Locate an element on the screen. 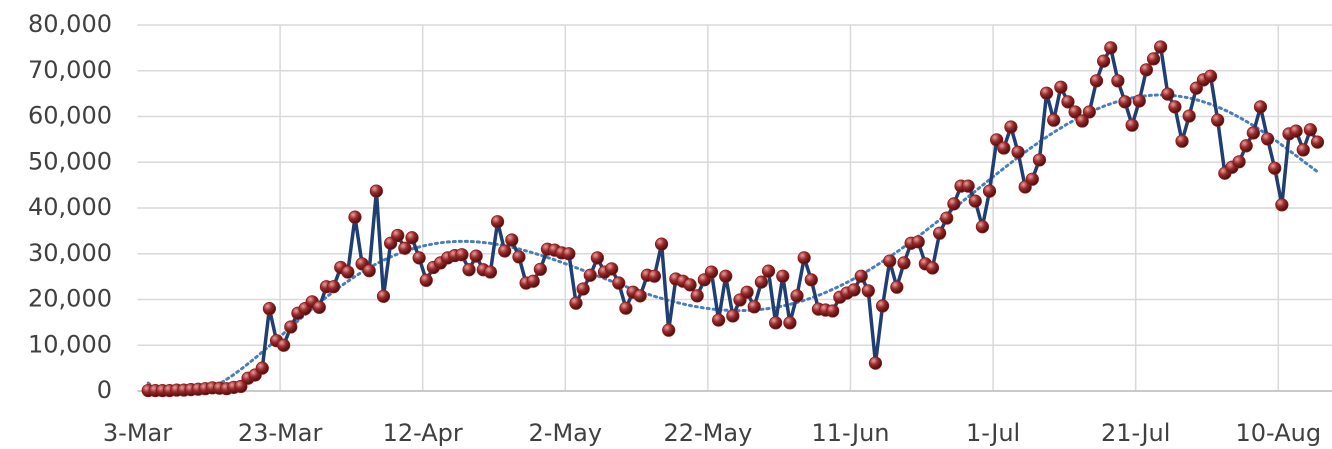 The height and width of the screenshot is (449, 1332). x-tick-label: 10-Aug is located at coordinates (1279, 433).